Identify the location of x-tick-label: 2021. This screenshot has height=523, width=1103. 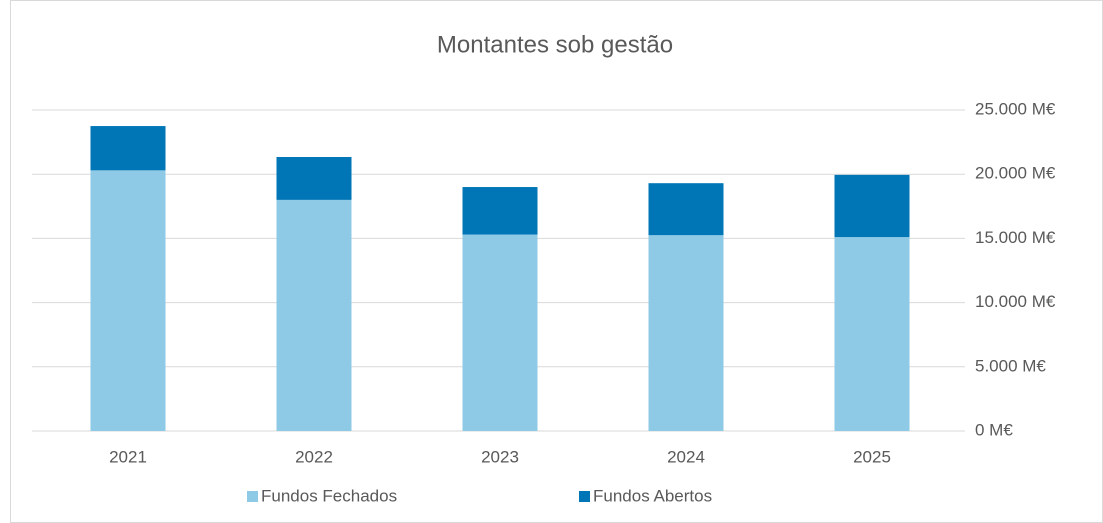
(128, 456).